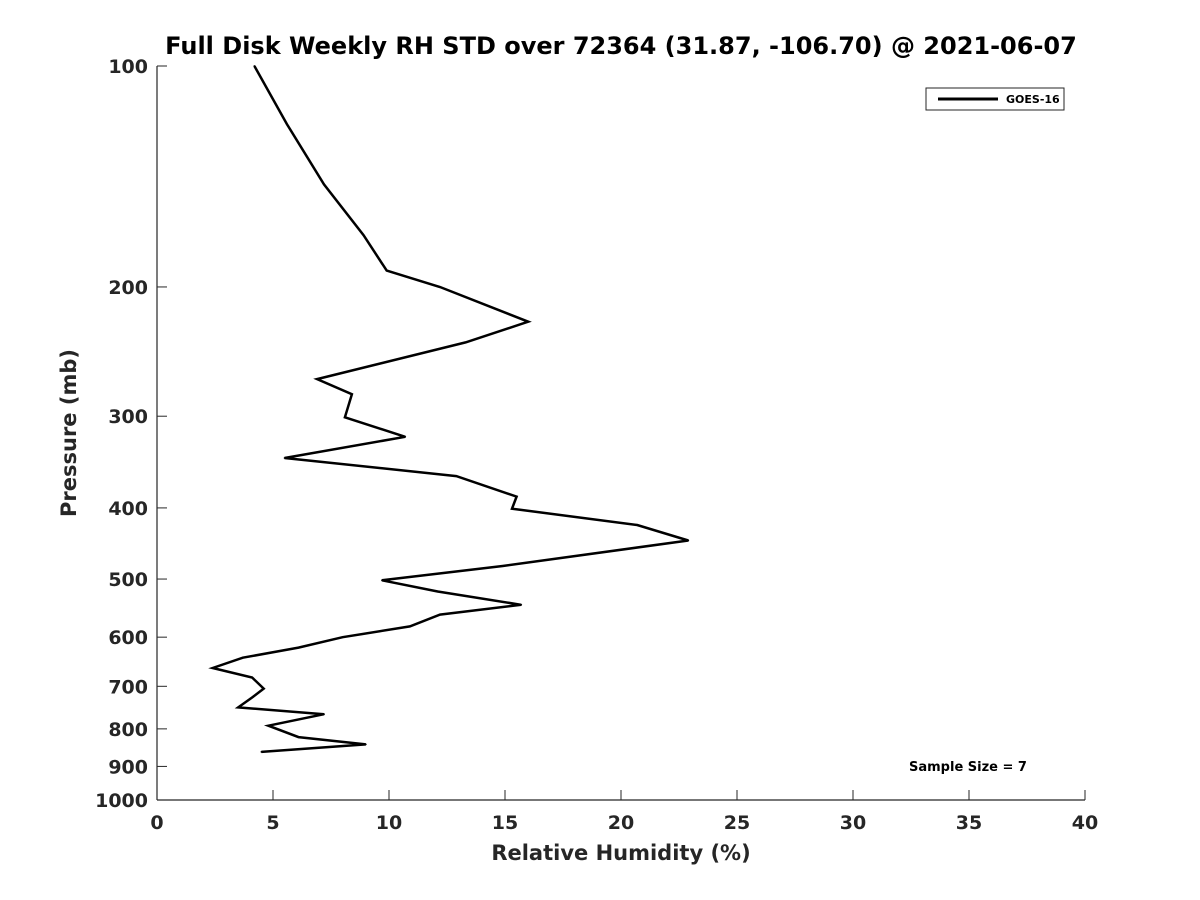 This screenshot has height=900, width=1200. What do you see at coordinates (128, 767) in the screenshot?
I see `y-tick-label: 900` at bounding box center [128, 767].